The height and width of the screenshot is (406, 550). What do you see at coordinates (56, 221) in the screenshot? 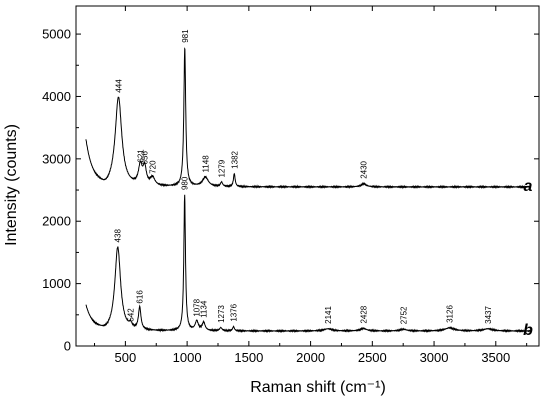
I see `y-tick-label: 2000` at bounding box center [56, 221].